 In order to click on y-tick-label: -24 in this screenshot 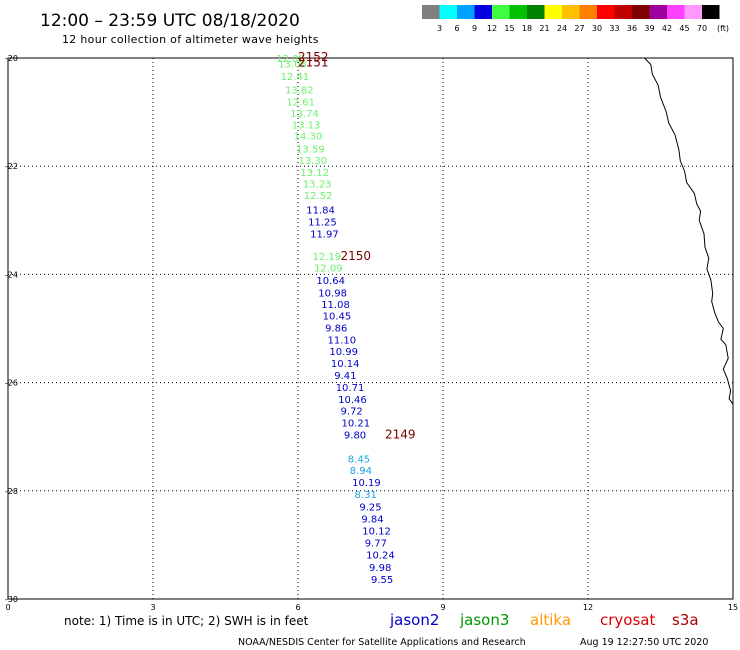, I will do `click(11, 274)`.